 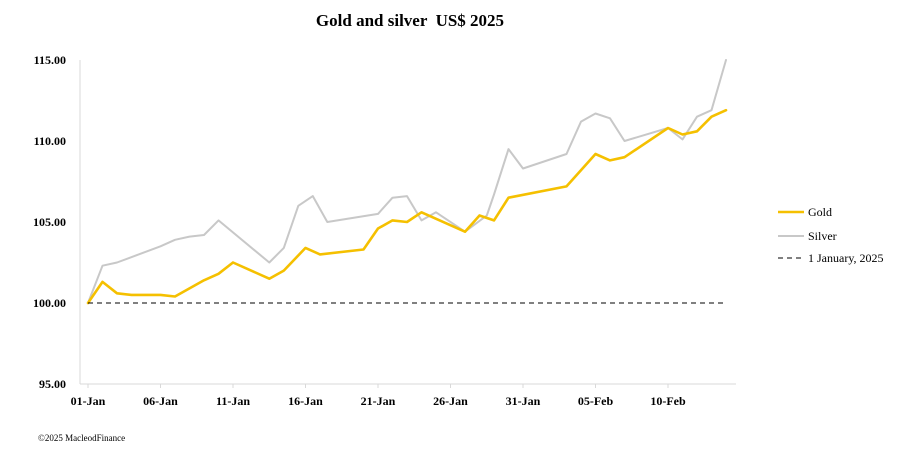 What do you see at coordinates (233, 401) in the screenshot?
I see `x-tick-label: 11-Jan` at bounding box center [233, 401].